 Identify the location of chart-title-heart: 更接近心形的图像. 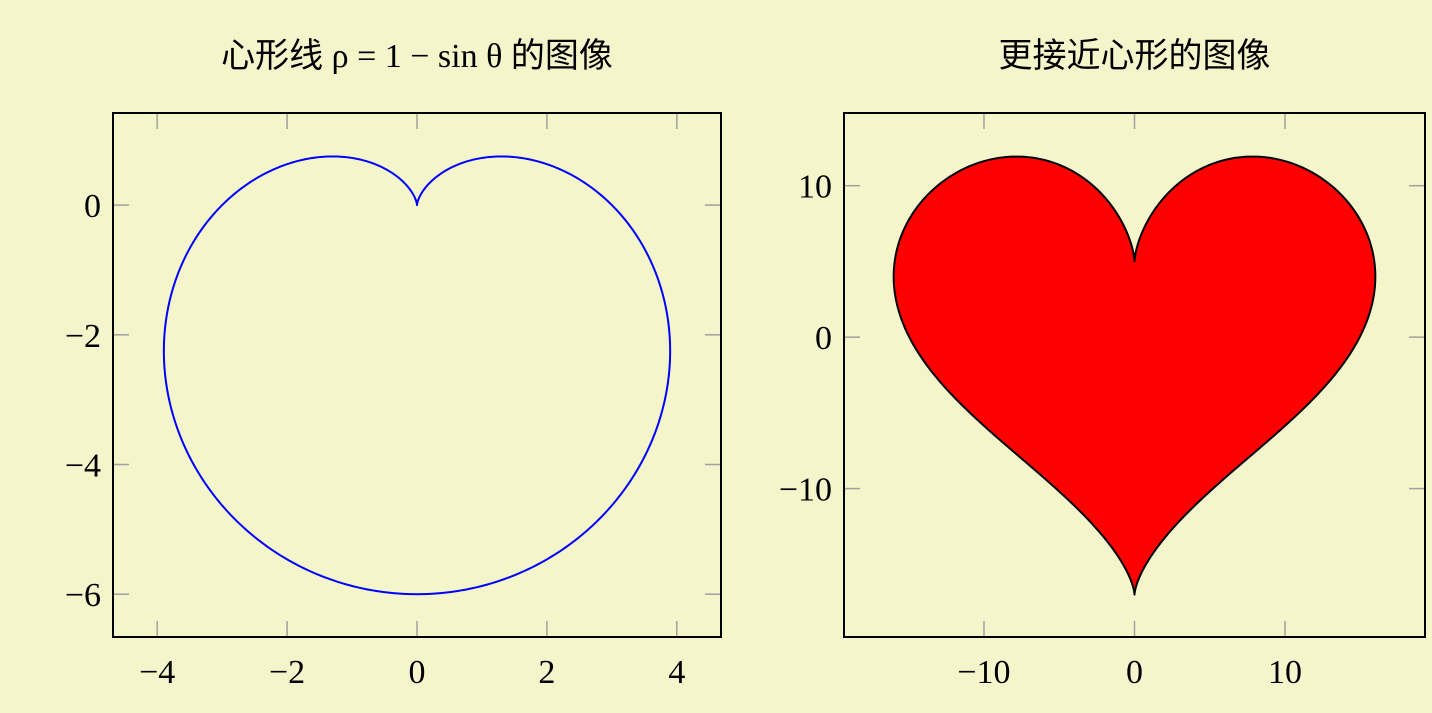
(1134, 56).